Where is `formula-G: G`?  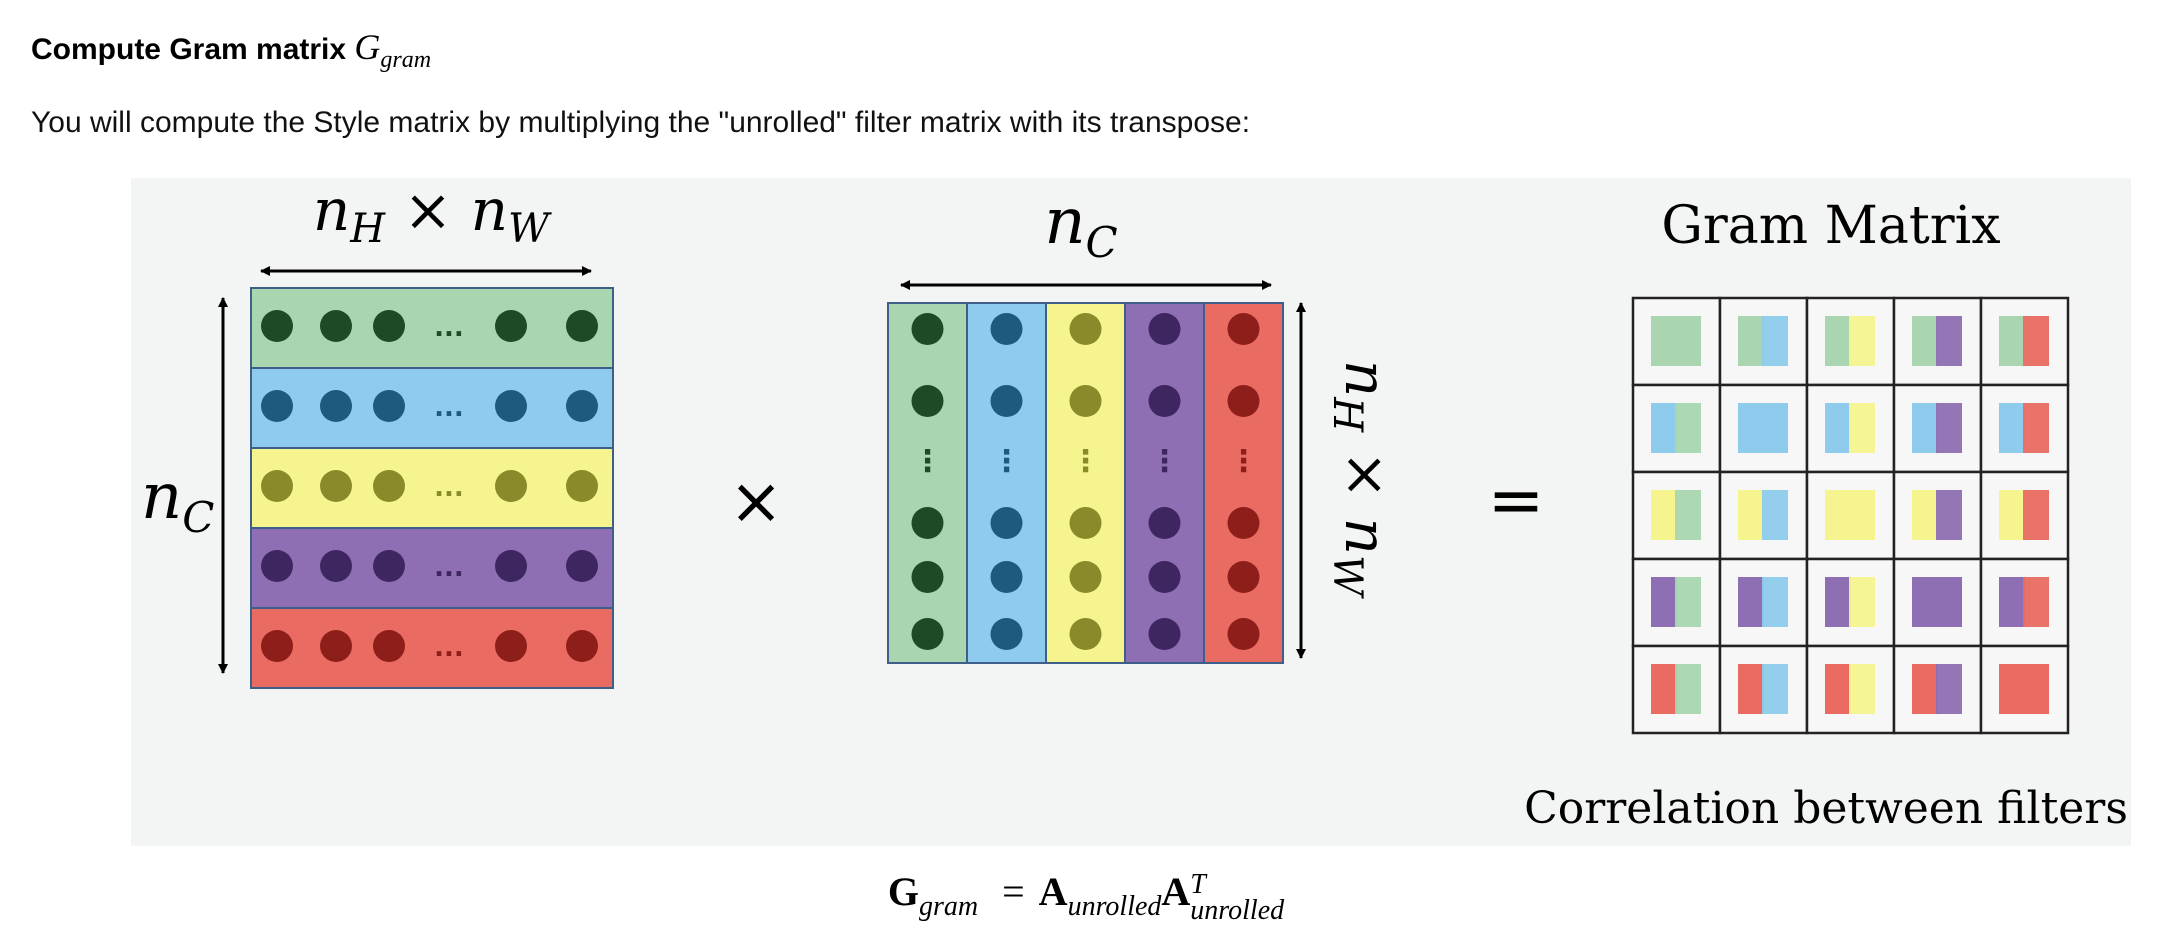
formula-G: G is located at coordinates (903, 891).